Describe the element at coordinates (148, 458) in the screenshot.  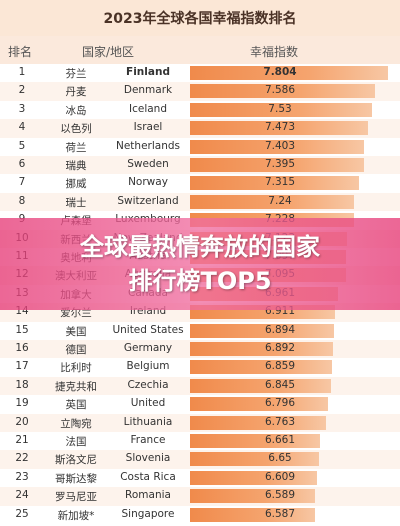
I see `country-en-cell: Slovenia` at that location.